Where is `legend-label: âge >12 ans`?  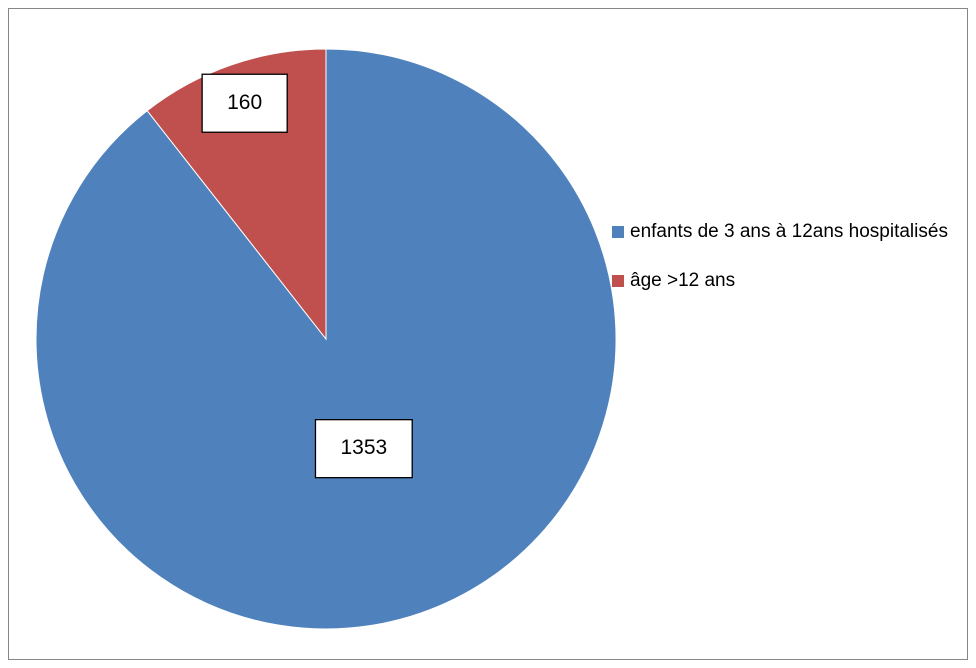 legend-label: âge >12 ans is located at coordinates (682, 280).